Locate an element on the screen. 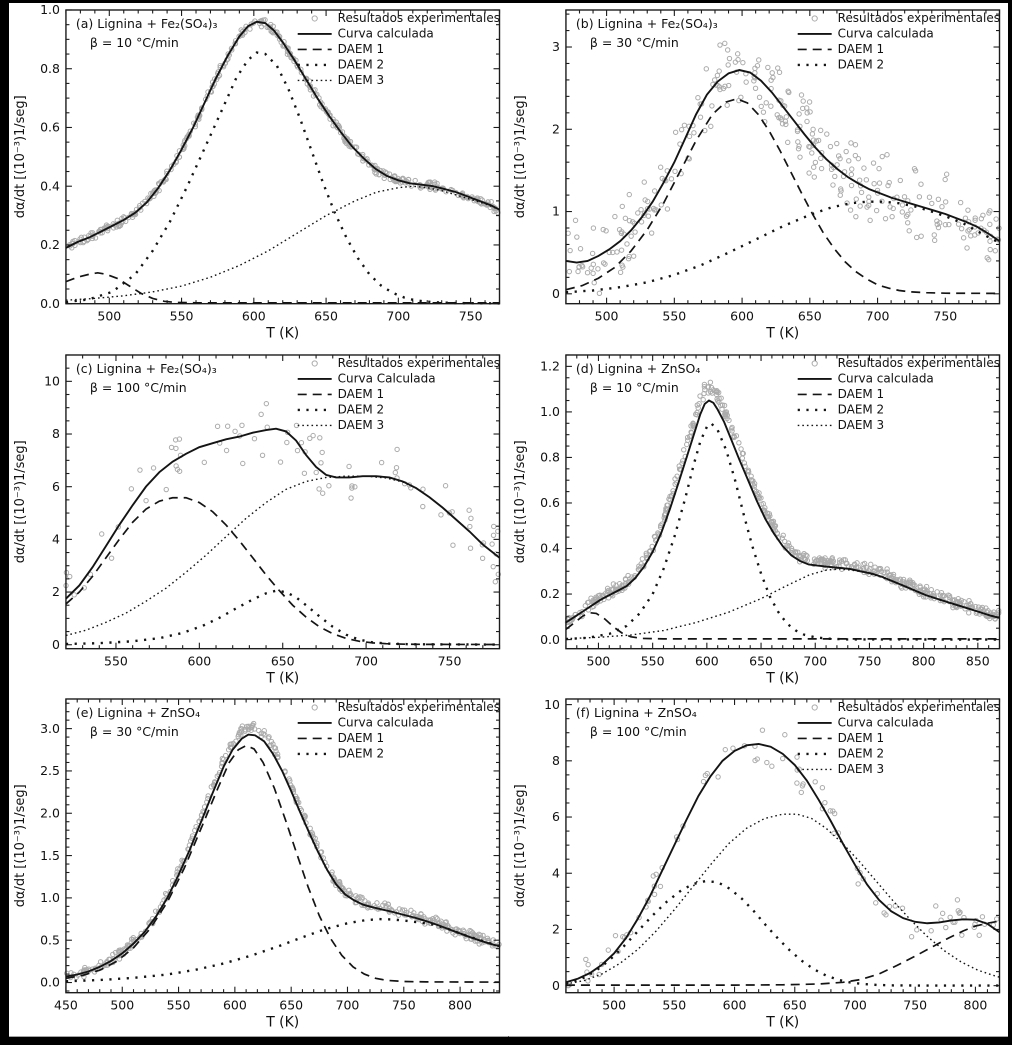 Image resolution: width=1012 pixels, height=1045 pixels. svg-text: 850 is located at coordinates (977, 660).